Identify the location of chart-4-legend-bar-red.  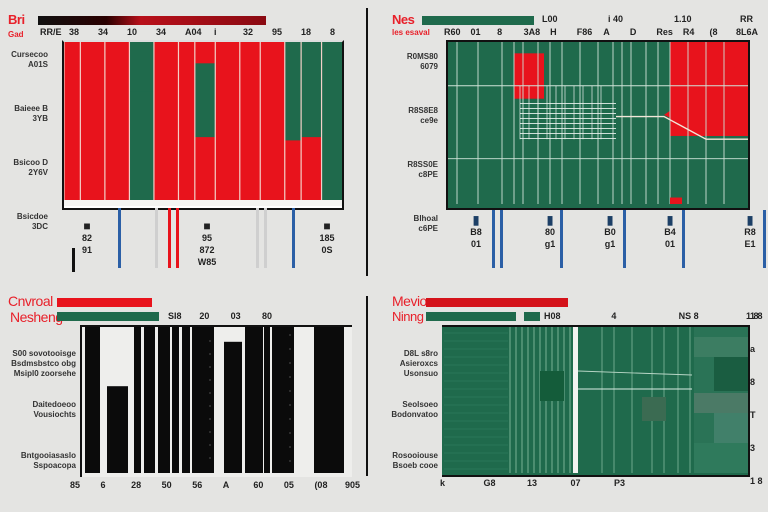
(497, 302).